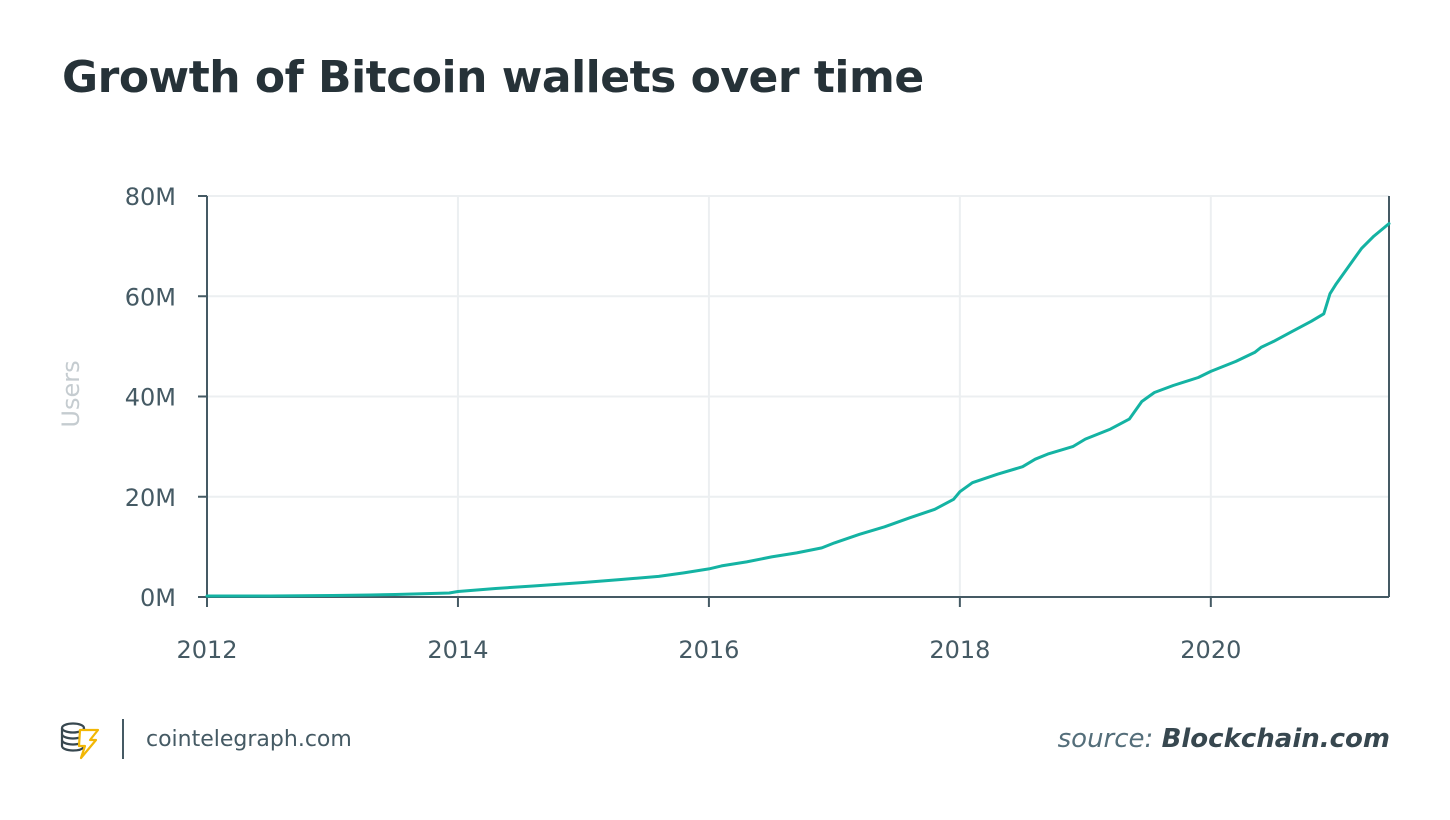 This screenshot has width=1450, height=820. I want to click on y-axis-label: Users, so click(71, 393).